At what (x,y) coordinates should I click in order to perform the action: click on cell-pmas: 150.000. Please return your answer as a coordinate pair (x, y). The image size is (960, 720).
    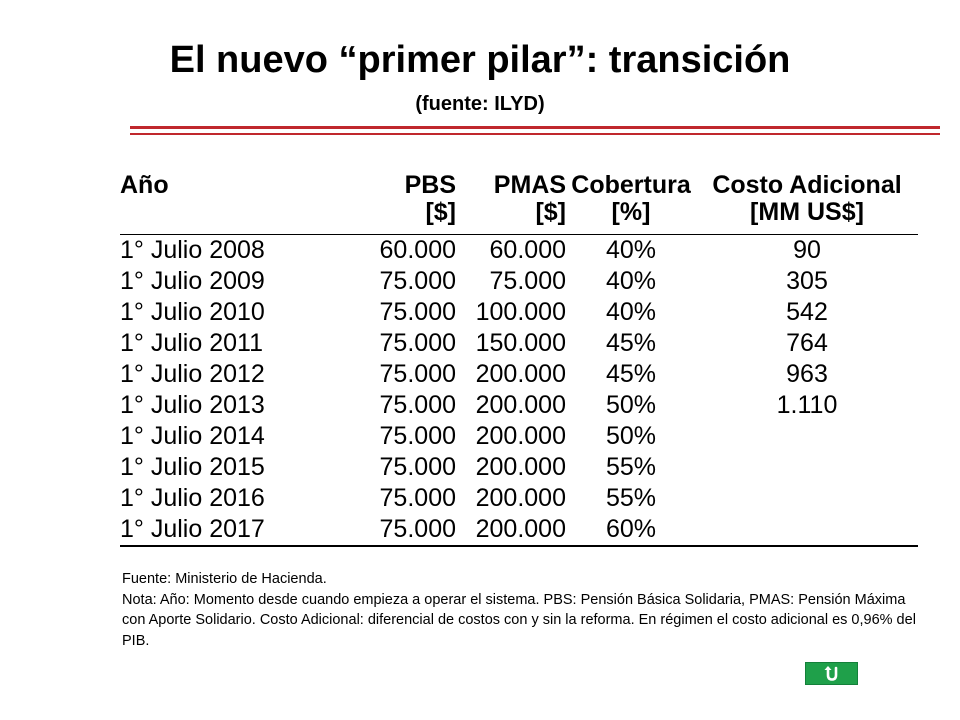
    Looking at the image, I should click on (520, 343).